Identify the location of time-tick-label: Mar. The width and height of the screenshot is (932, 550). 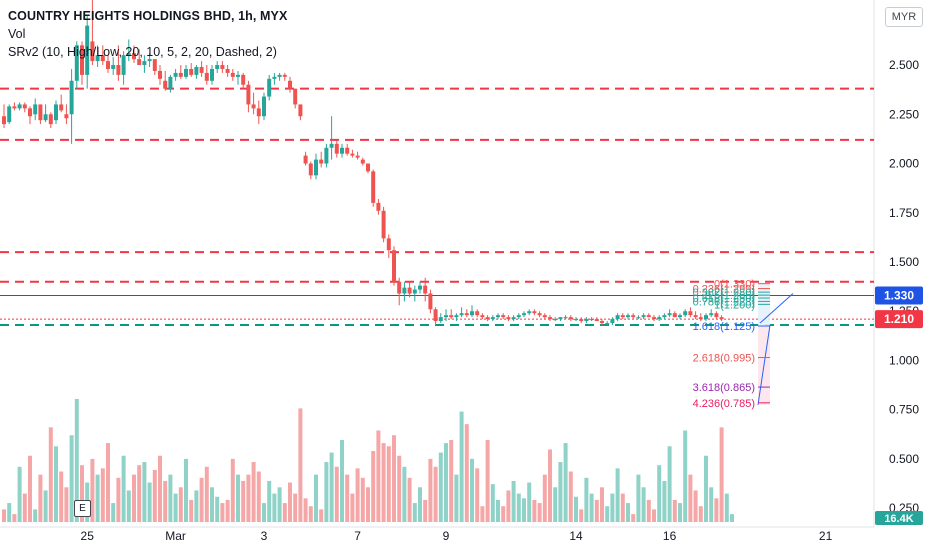
(175, 536).